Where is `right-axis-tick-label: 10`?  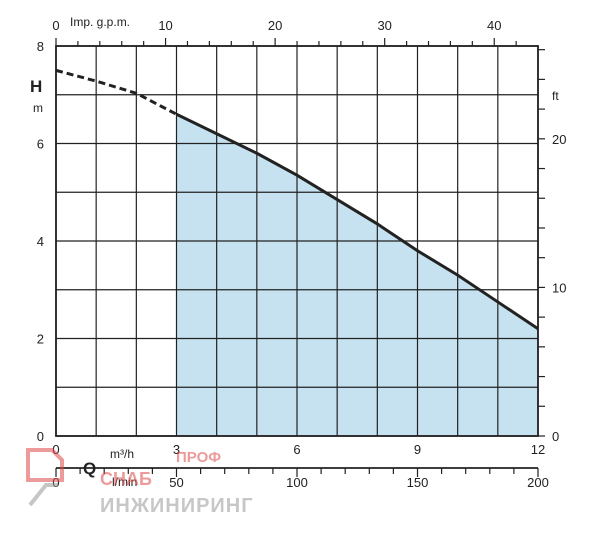 right-axis-tick-label: 10 is located at coordinates (559, 287).